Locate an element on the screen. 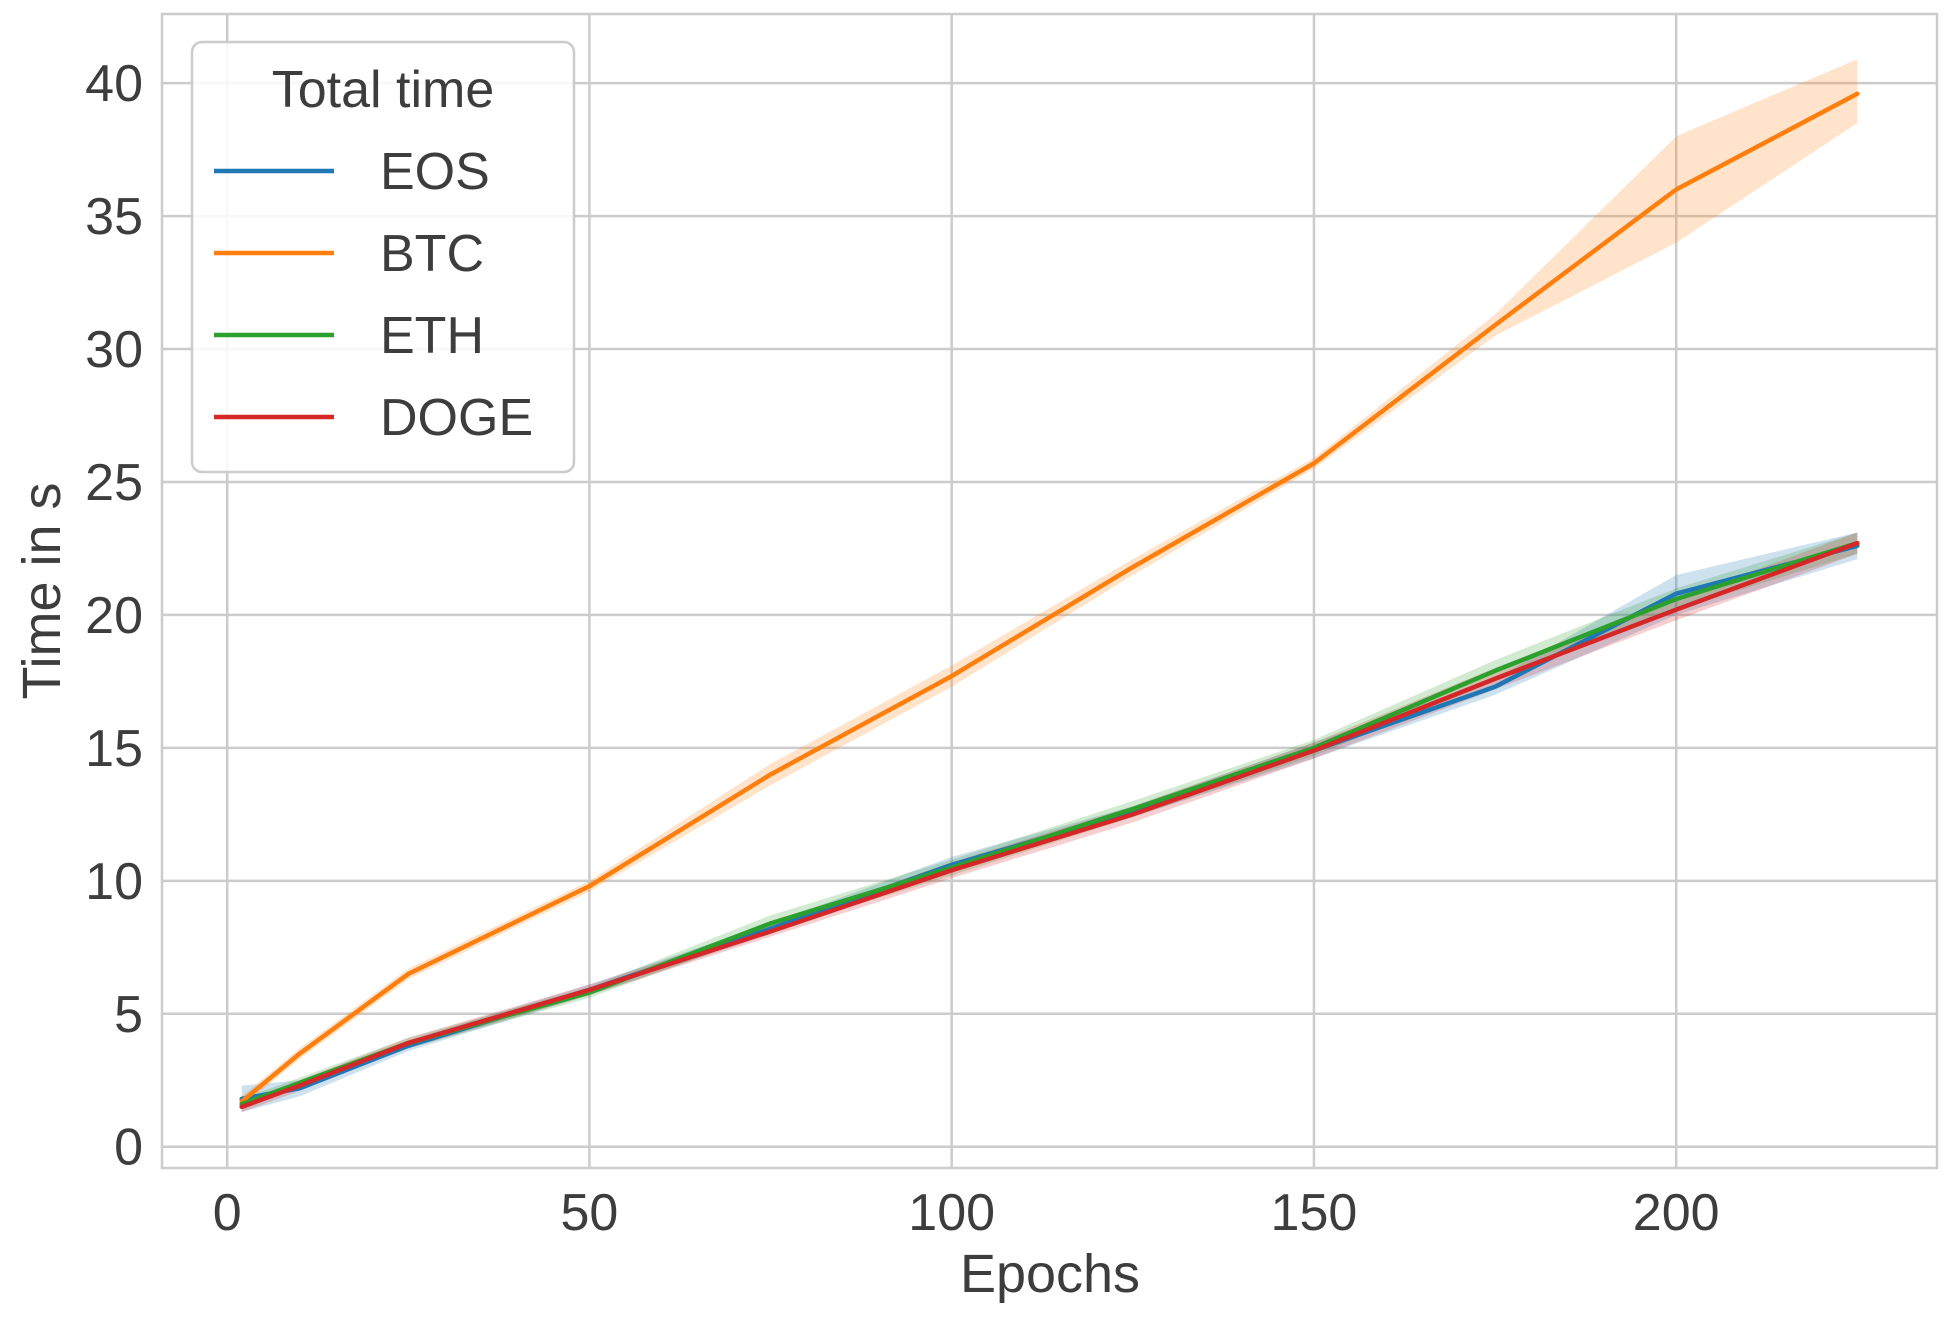 This screenshot has height=1324, width=1951. eth-legend-label: ETH is located at coordinates (432, 336).